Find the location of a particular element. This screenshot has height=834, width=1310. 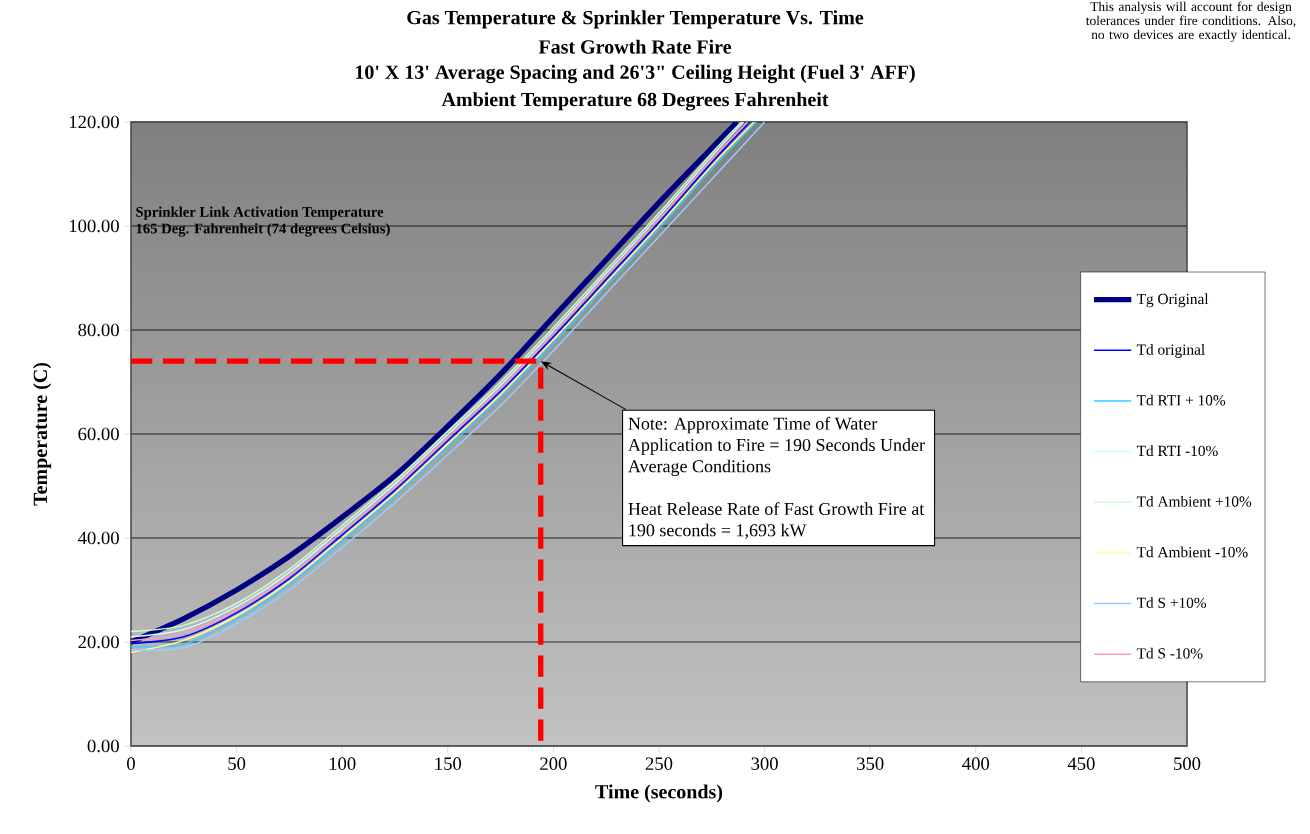

chart-subtitle: Fast Growth Rate Fire is located at coordinates (635, 46).